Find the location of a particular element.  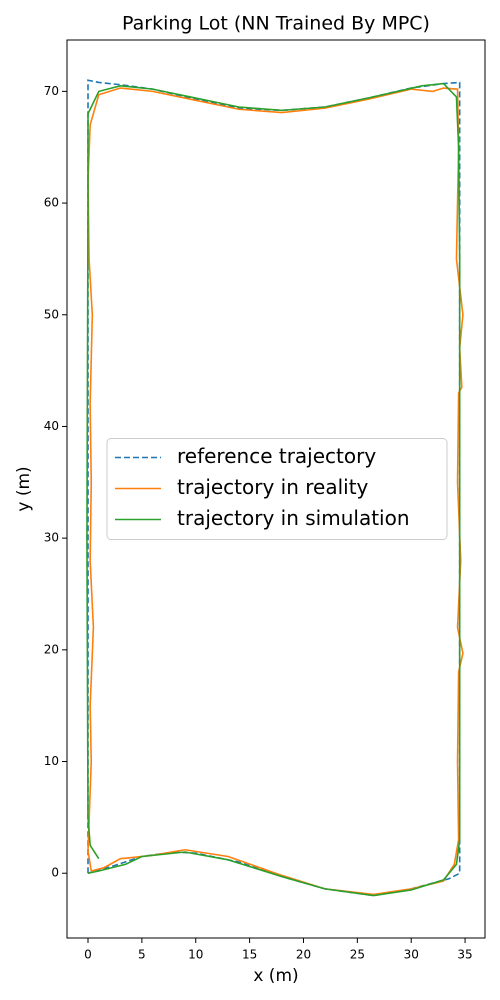

chart-title: Parking Lot (NN Trained By MPC) is located at coordinates (276, 24).